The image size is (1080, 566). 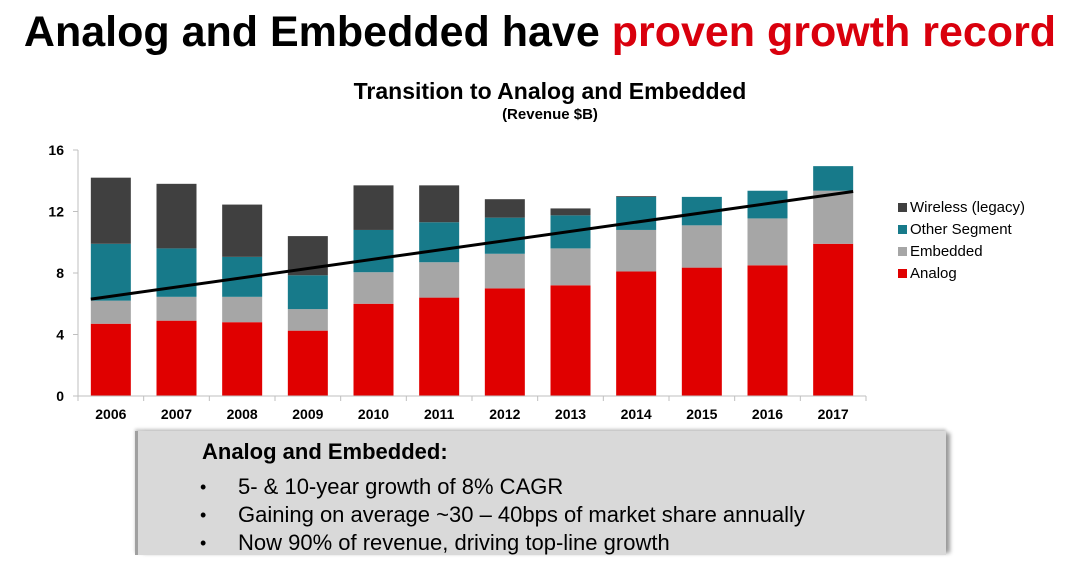 What do you see at coordinates (504, 414) in the screenshot?
I see `x-tick-label: 2012` at bounding box center [504, 414].